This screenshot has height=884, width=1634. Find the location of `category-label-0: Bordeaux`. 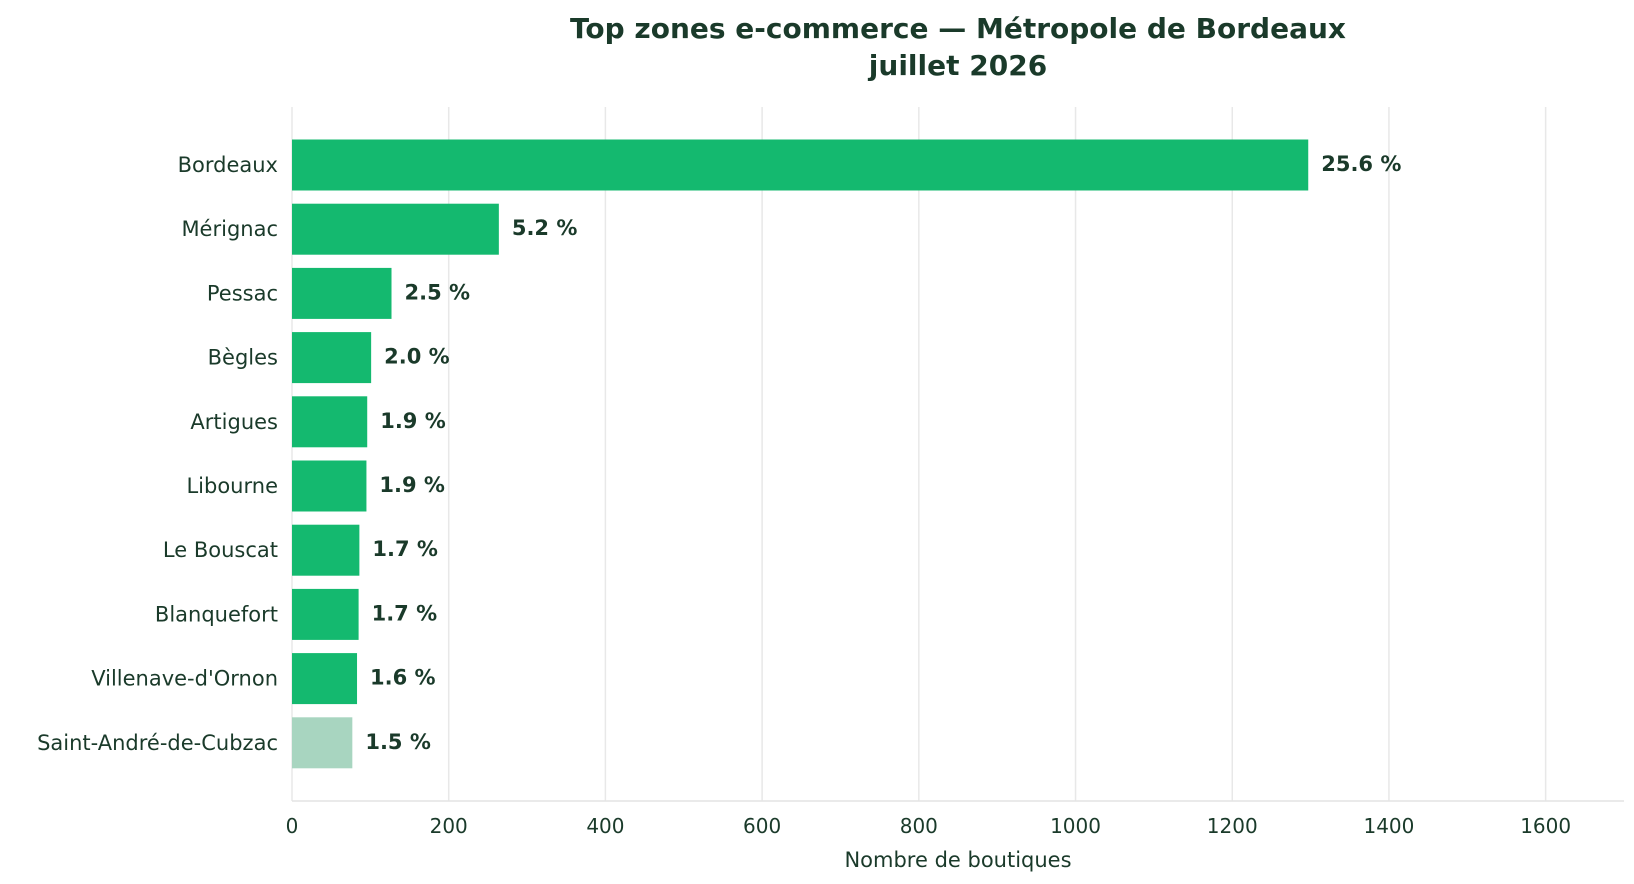

category-label-0: Bordeaux is located at coordinates (228, 165).